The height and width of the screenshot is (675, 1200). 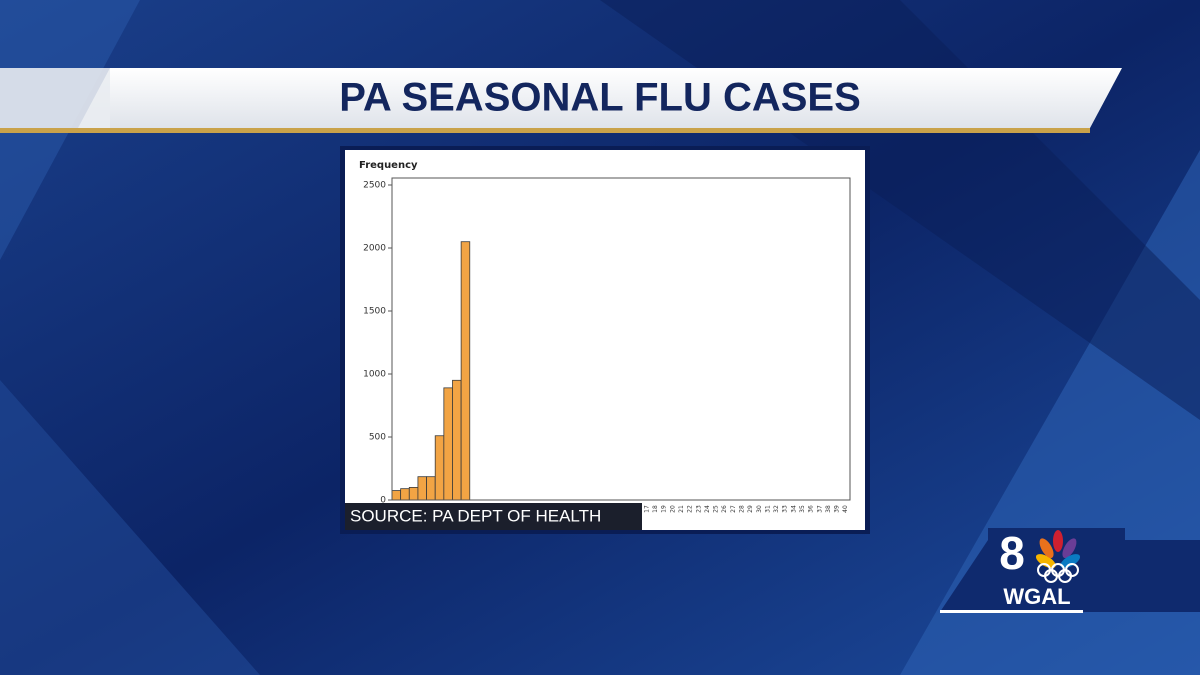 What do you see at coordinates (750, 509) in the screenshot?
I see `x-tick-label: 29` at bounding box center [750, 509].